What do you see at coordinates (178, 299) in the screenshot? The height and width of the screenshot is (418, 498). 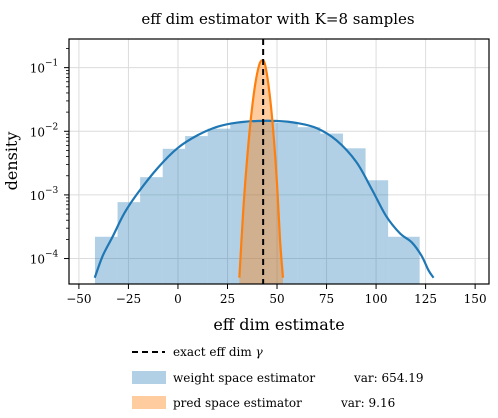 I see `x-tick-label: 0` at bounding box center [178, 299].